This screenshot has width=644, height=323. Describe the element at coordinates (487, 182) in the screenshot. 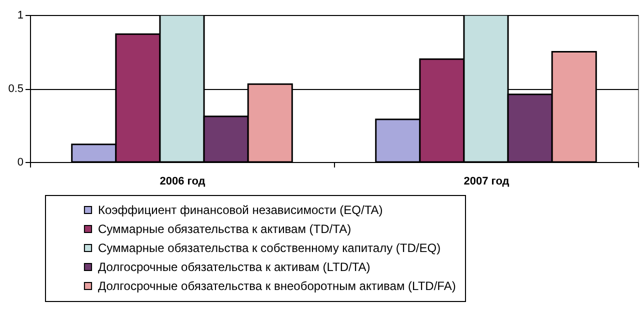

I see `x-tick-label: 2007 год` at that location.